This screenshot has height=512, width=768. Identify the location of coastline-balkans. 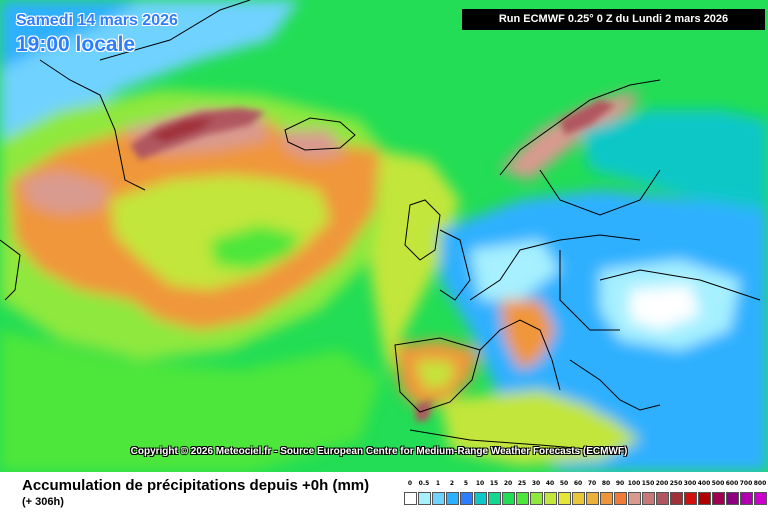
(615, 385).